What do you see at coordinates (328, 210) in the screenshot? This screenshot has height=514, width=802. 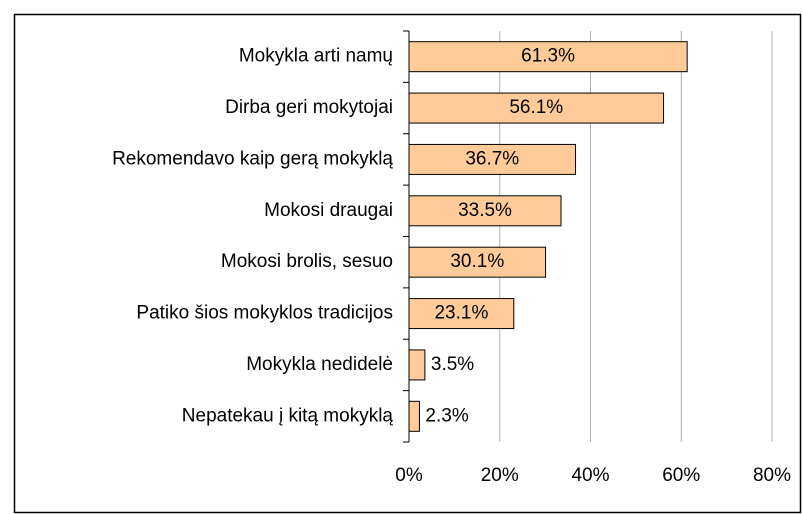 I see `y-tick-label: Mokosi draugai` at bounding box center [328, 210].